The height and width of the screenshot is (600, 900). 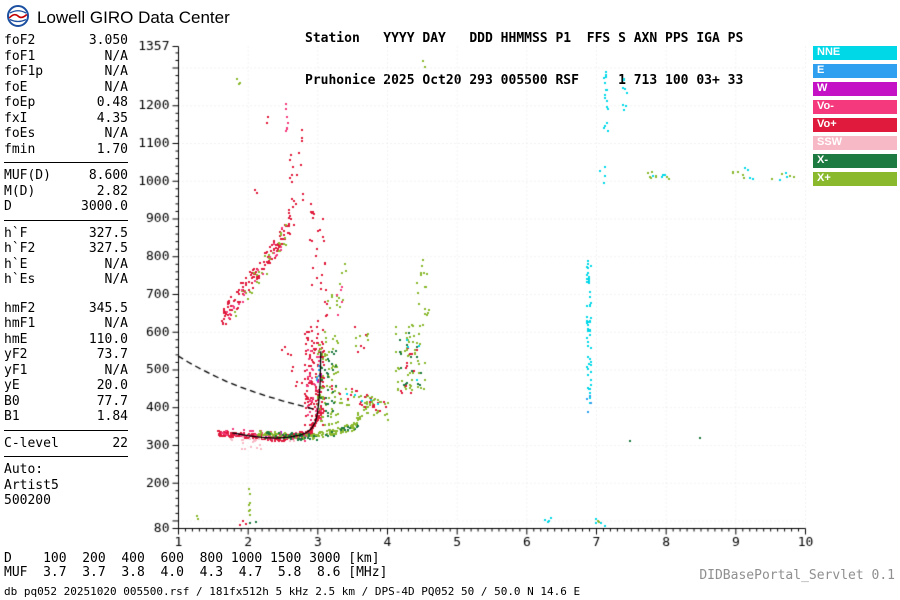 What do you see at coordinates (172, 558) in the screenshot?
I see `muf-value: 600` at bounding box center [172, 558].